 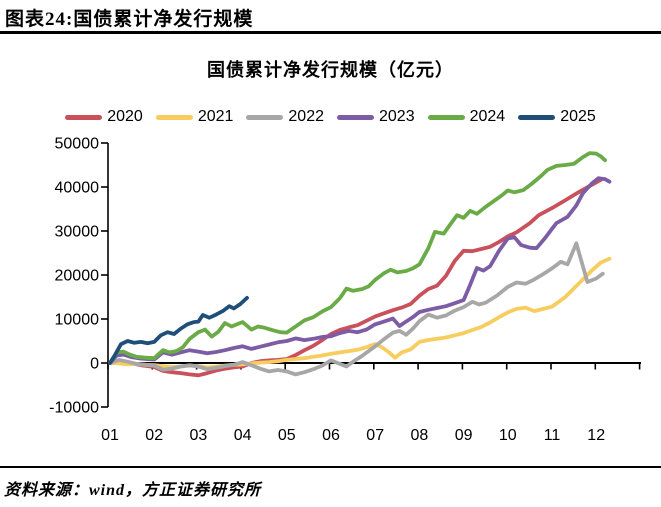 What do you see at coordinates (215, 116) in the screenshot?
I see `legend-label: 2021` at bounding box center [215, 116].